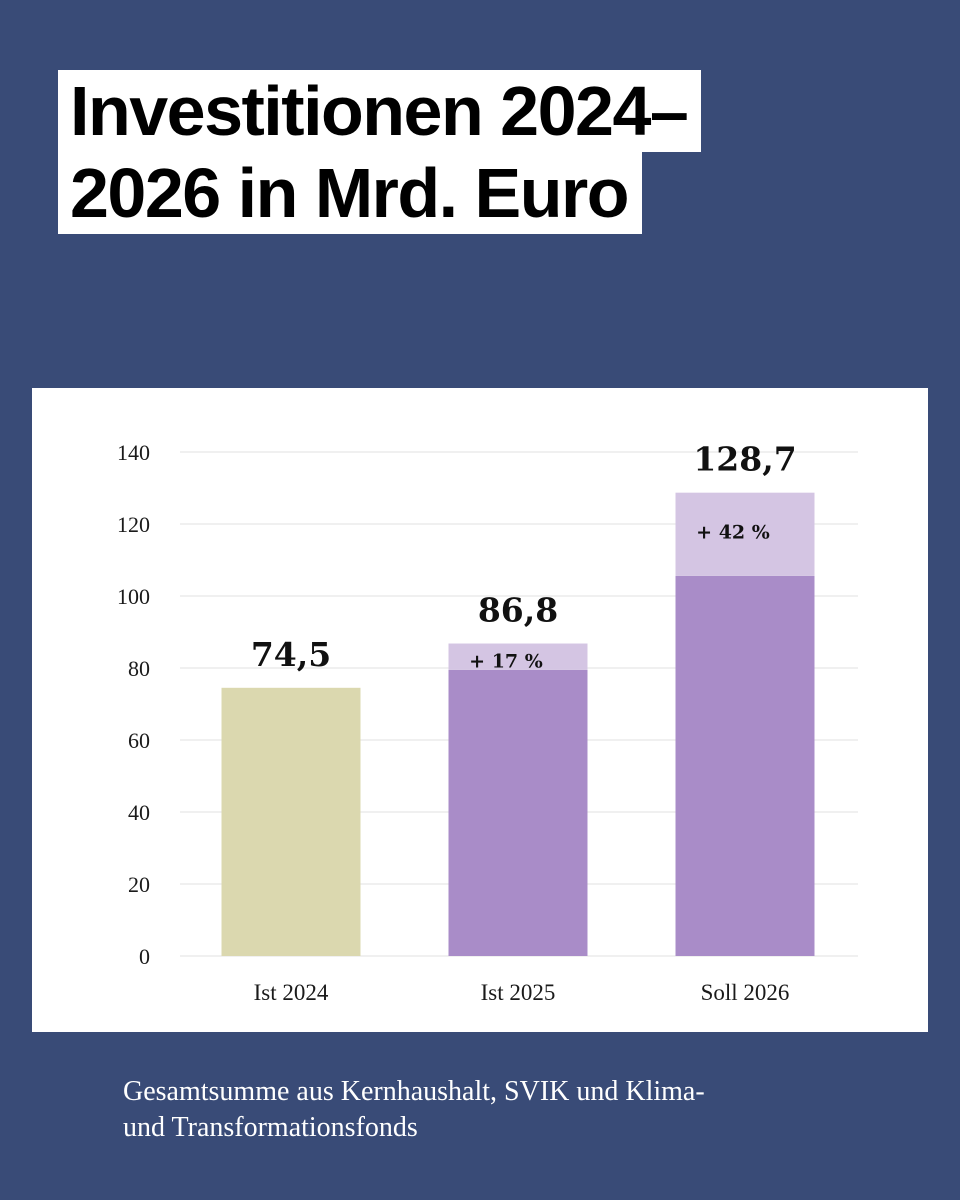  What do you see at coordinates (133, 452) in the screenshot?
I see `y-tick-label-140: 140` at bounding box center [133, 452].